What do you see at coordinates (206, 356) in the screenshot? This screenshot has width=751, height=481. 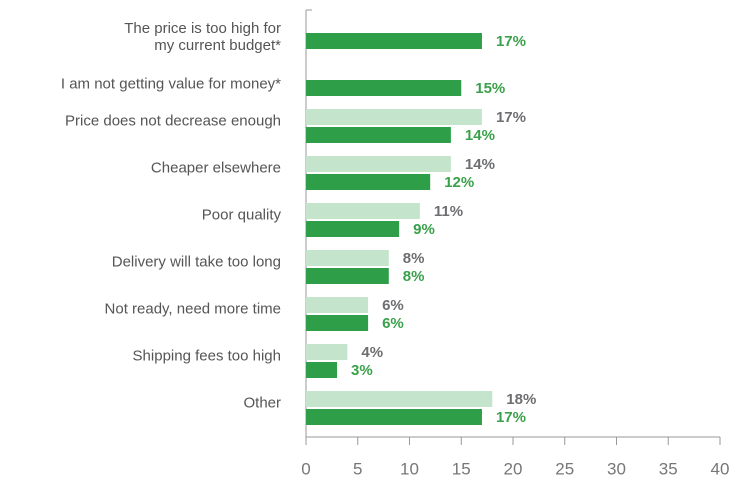 I see `category-label: Shipping fees too high` at bounding box center [206, 356].